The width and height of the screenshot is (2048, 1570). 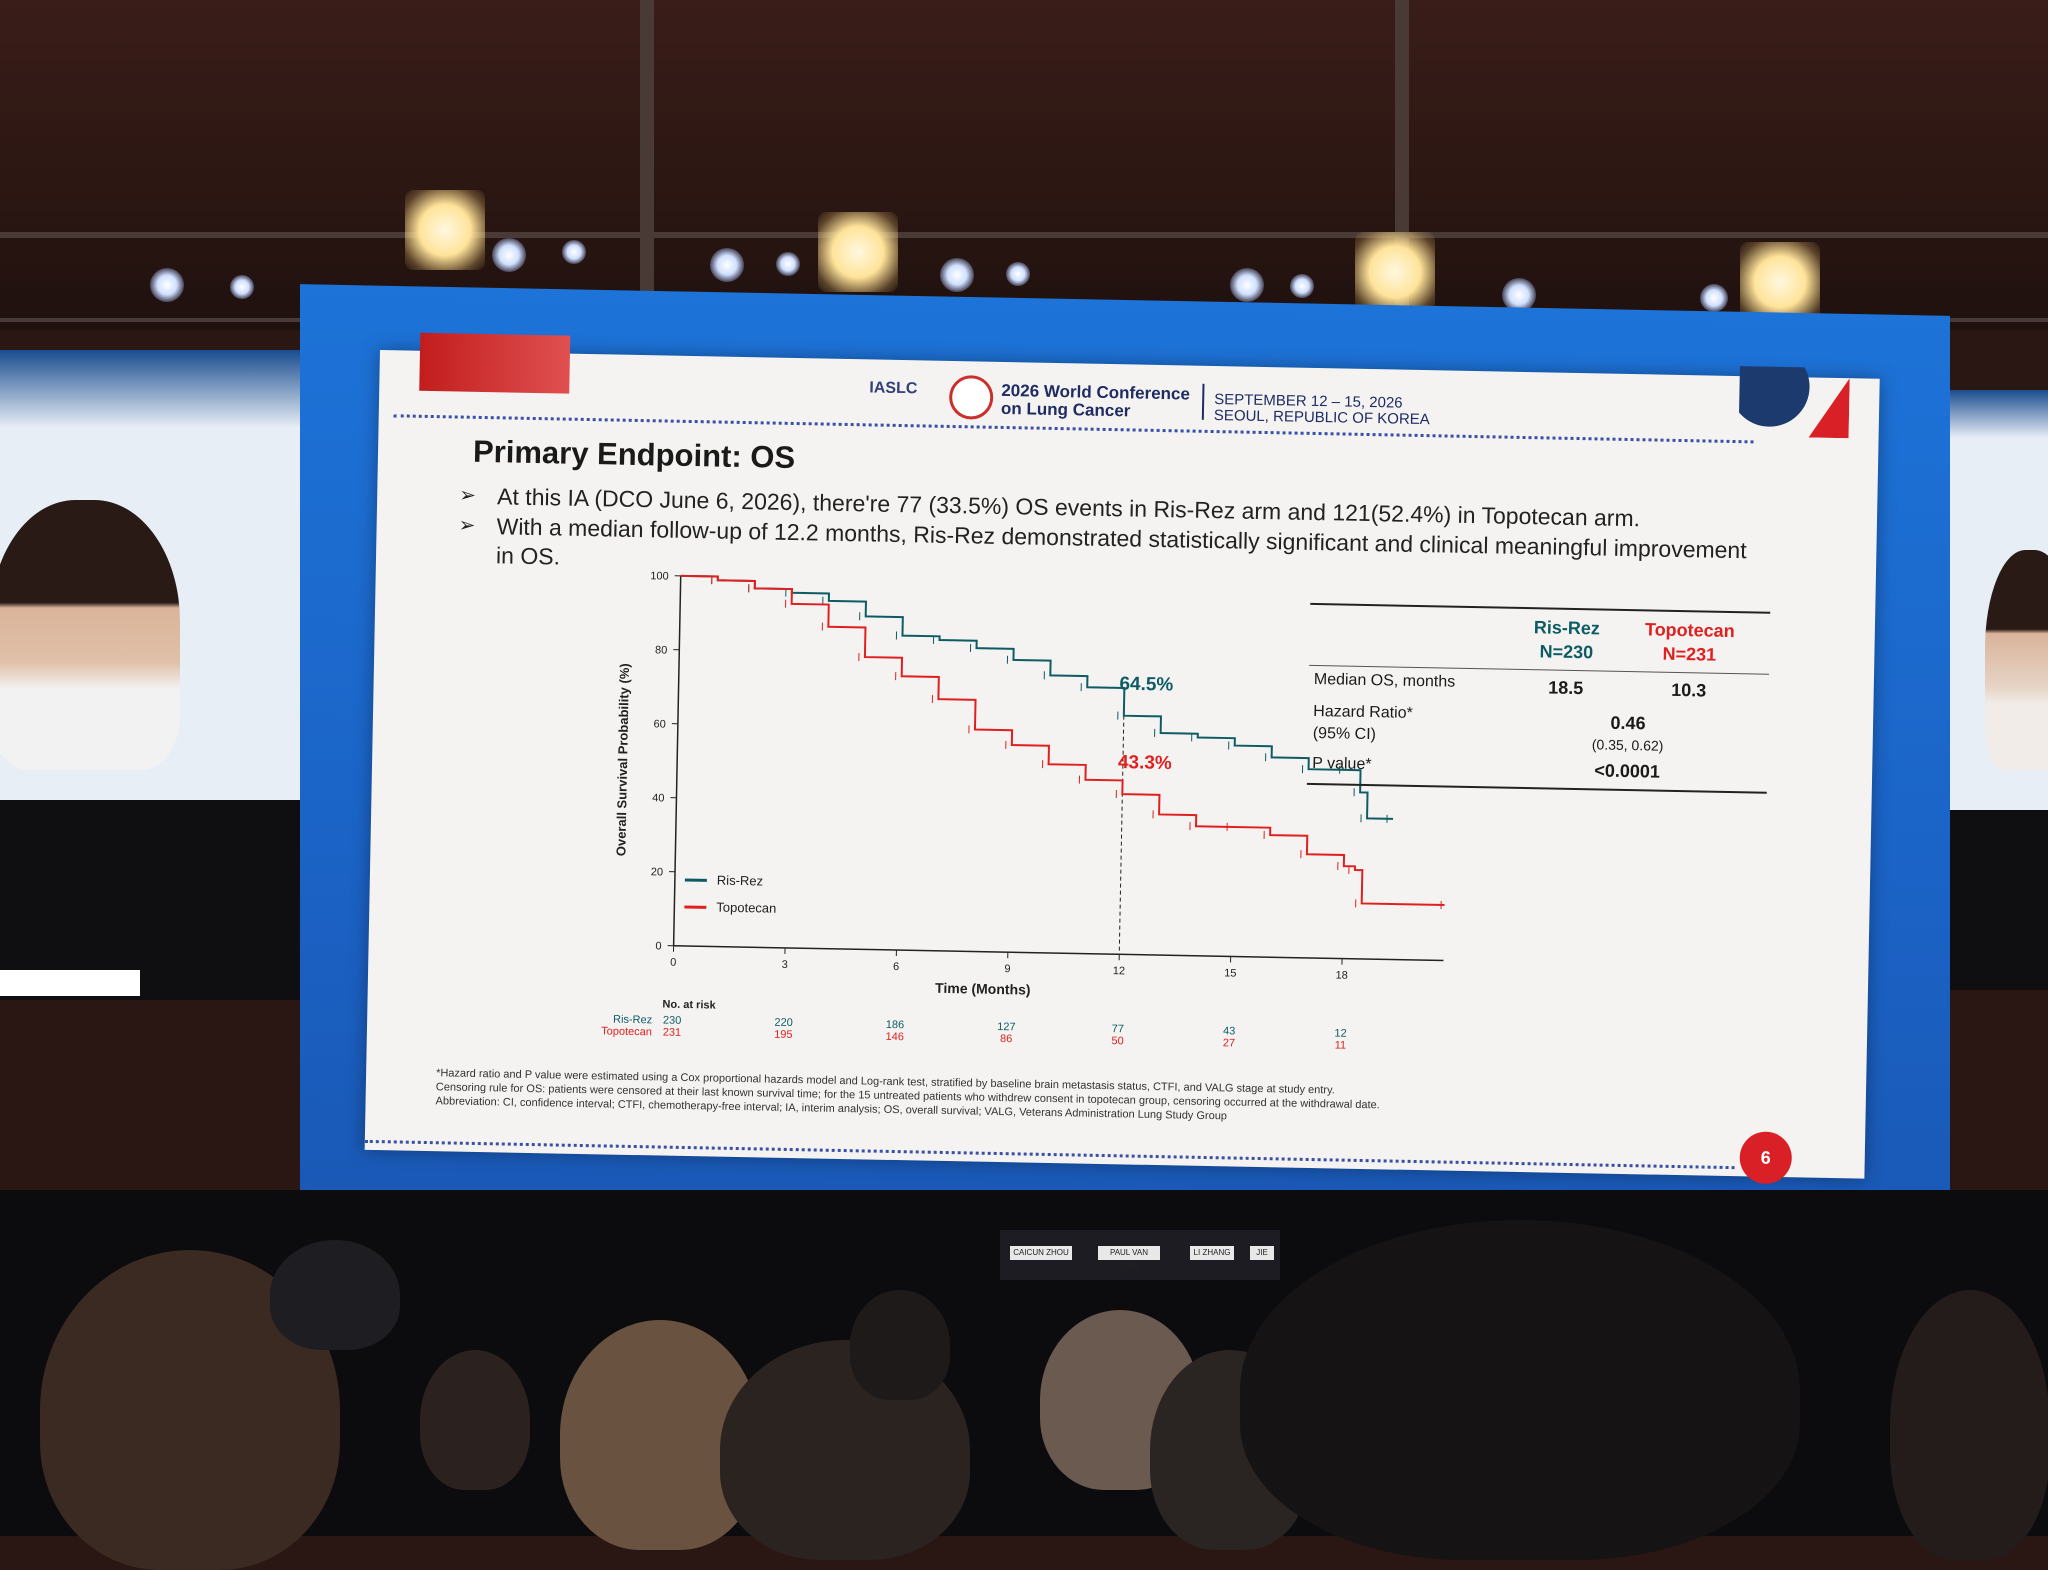 What do you see at coordinates (1341, 1045) in the screenshot?
I see `risk-count: 11` at bounding box center [1341, 1045].